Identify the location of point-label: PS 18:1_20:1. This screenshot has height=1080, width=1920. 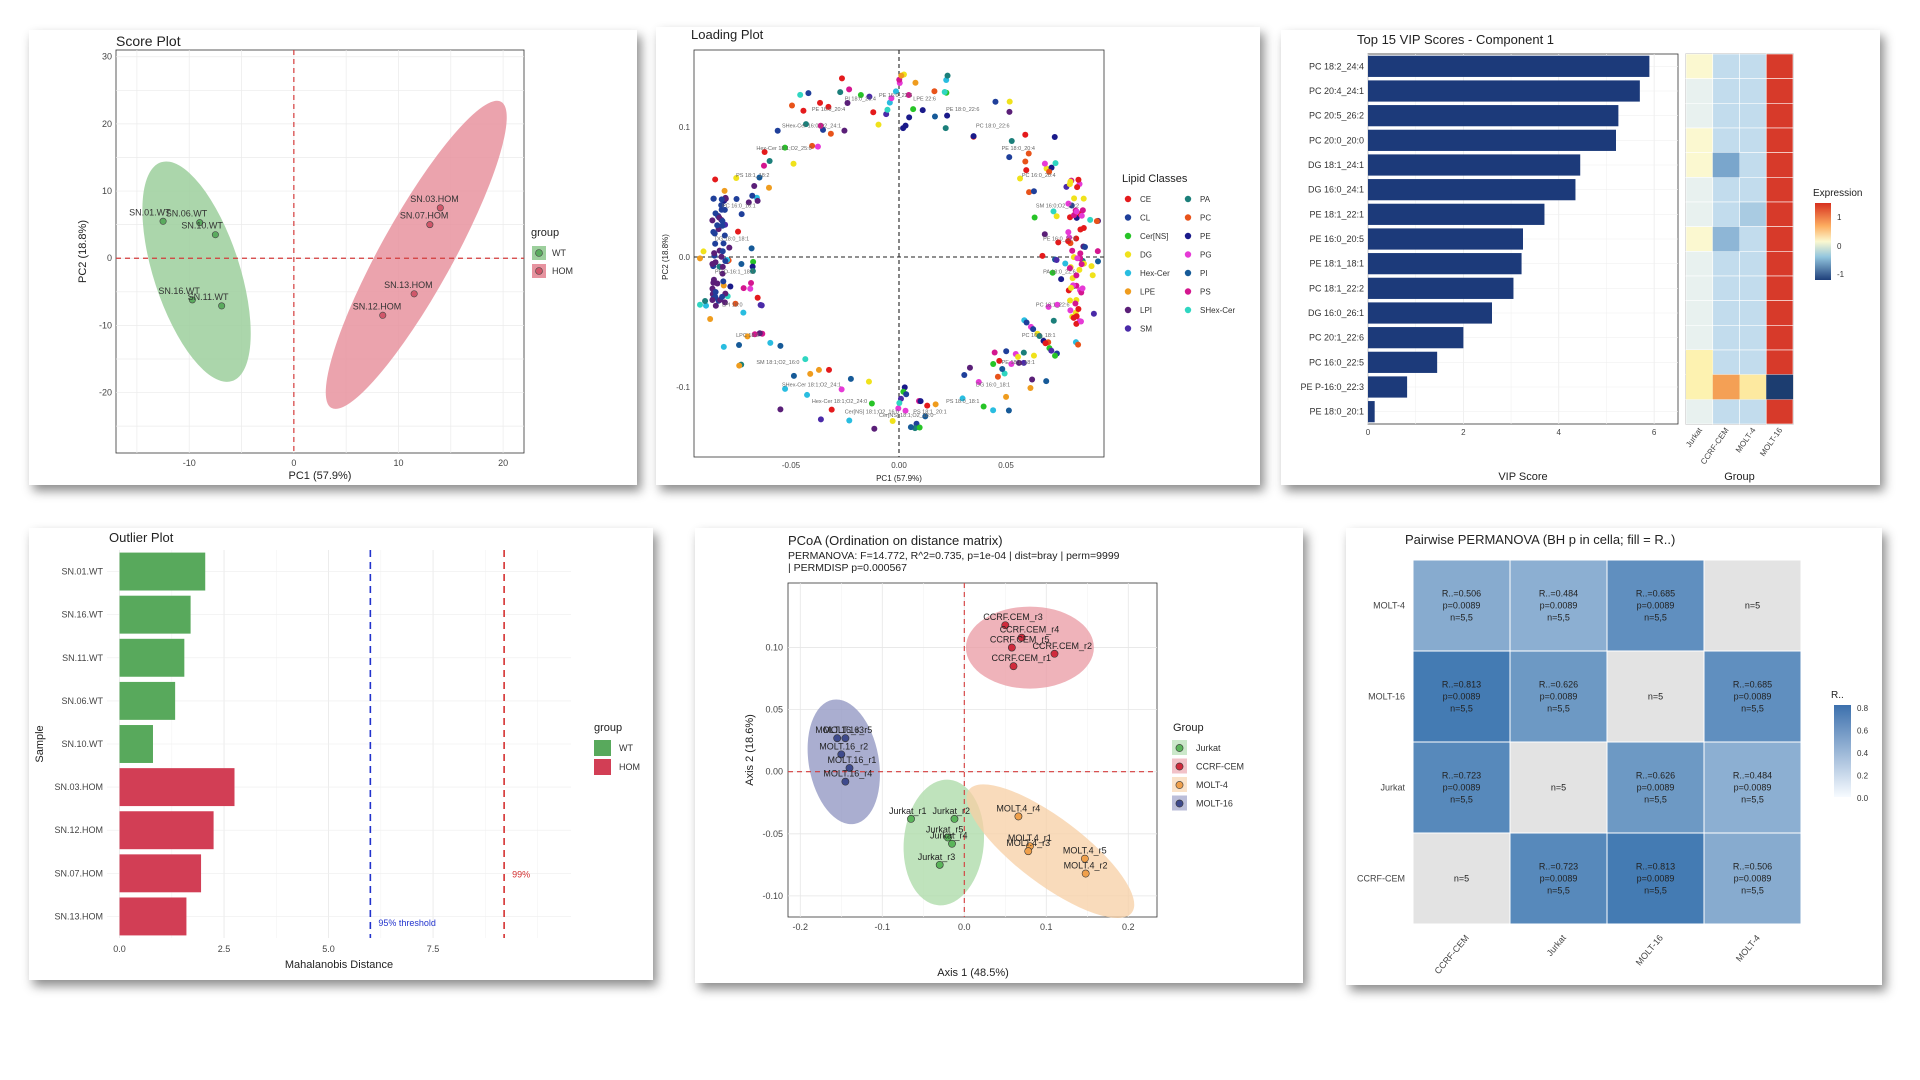
(929, 413).